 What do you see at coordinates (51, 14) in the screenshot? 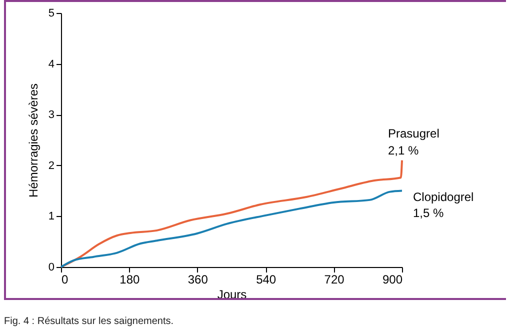
I see `y-tick-label: 5` at bounding box center [51, 14].